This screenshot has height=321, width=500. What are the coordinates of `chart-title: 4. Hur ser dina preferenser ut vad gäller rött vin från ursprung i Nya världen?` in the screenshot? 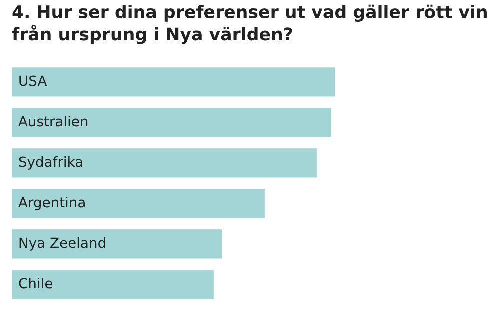 It's located at (249, 24).